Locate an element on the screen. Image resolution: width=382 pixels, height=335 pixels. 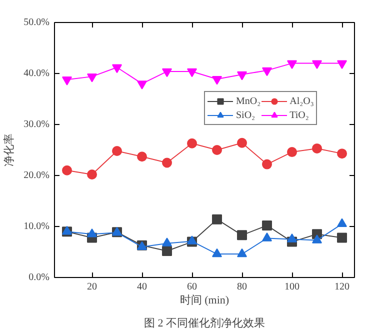
legend-label: TiO₂ is located at coordinates (300, 115).